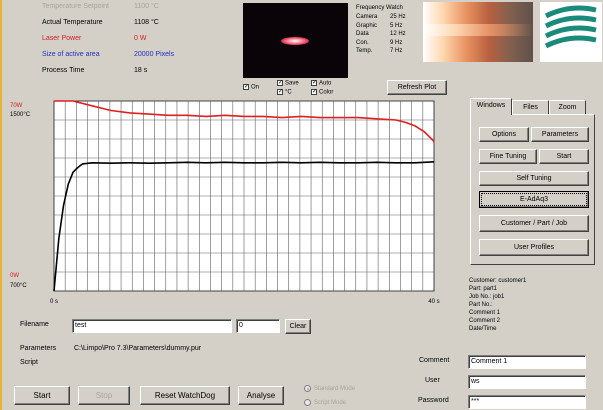  I want to click on freq-row-con: Con. 9 Hz, so click(391, 43).